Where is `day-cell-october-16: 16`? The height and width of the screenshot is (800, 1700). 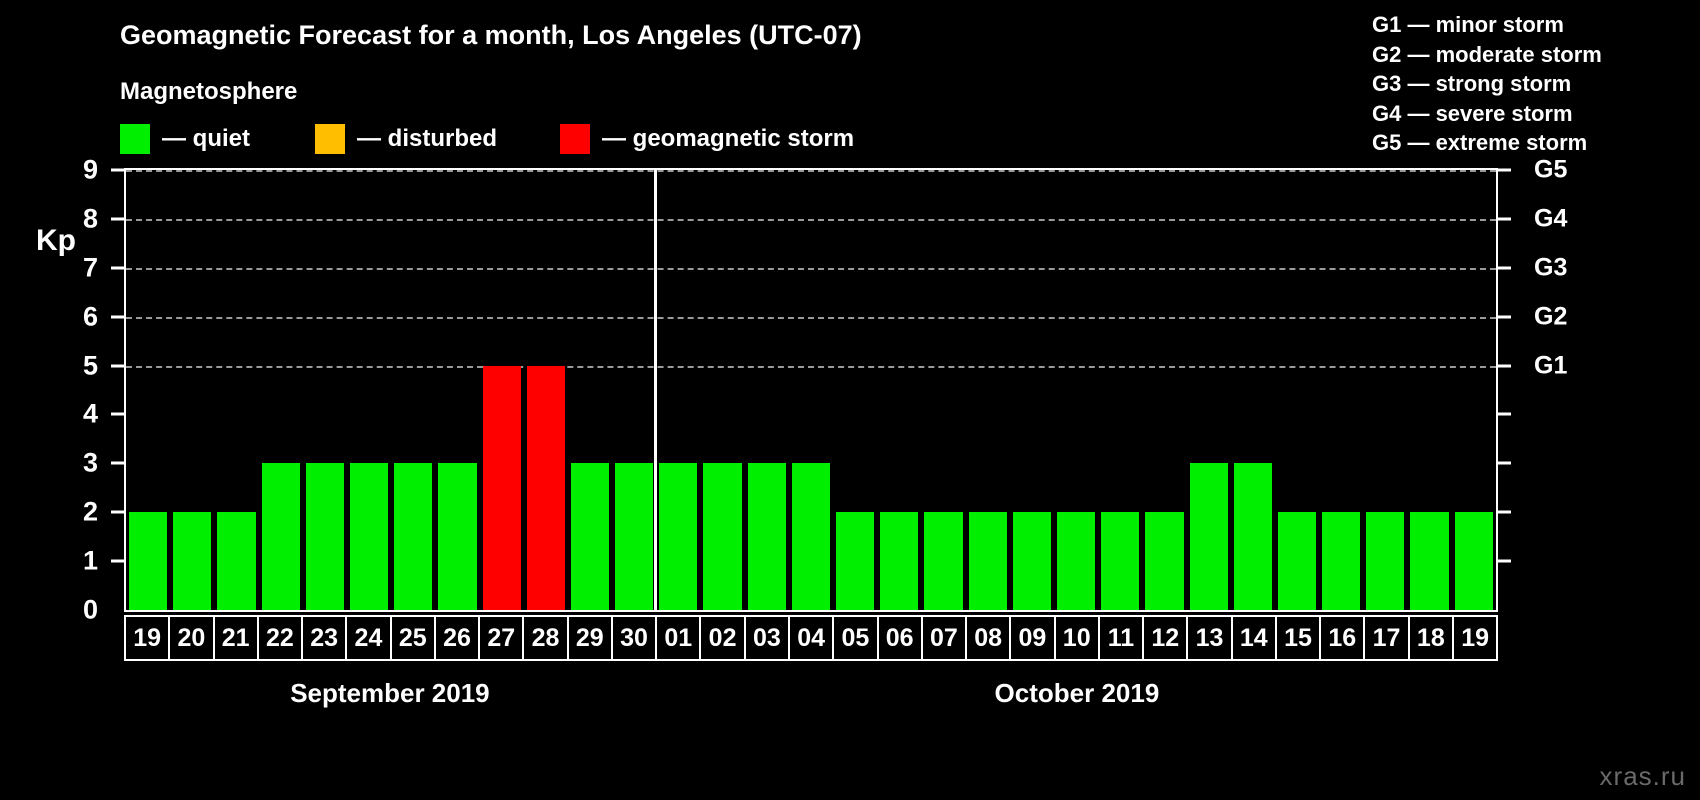
day-cell-october-16: 16 is located at coordinates (1343, 638).